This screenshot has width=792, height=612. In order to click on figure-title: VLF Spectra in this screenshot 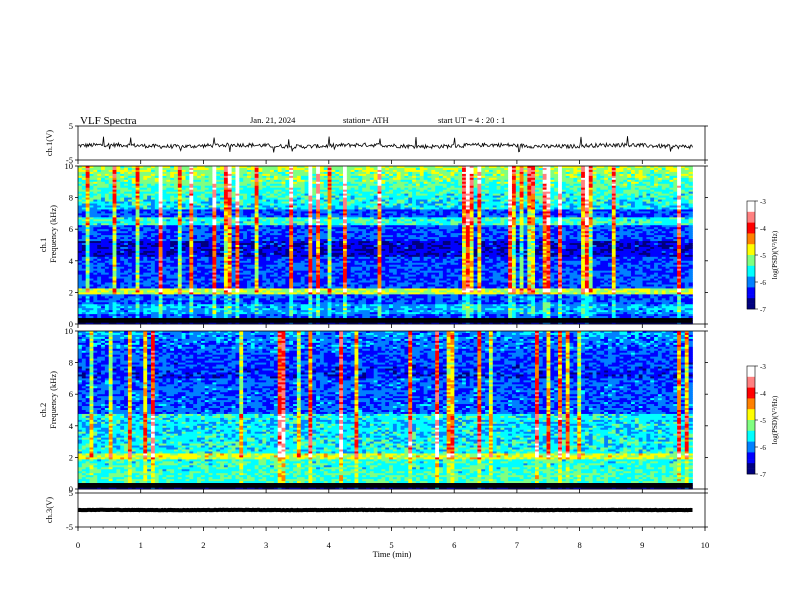, I will do `click(108, 121)`.